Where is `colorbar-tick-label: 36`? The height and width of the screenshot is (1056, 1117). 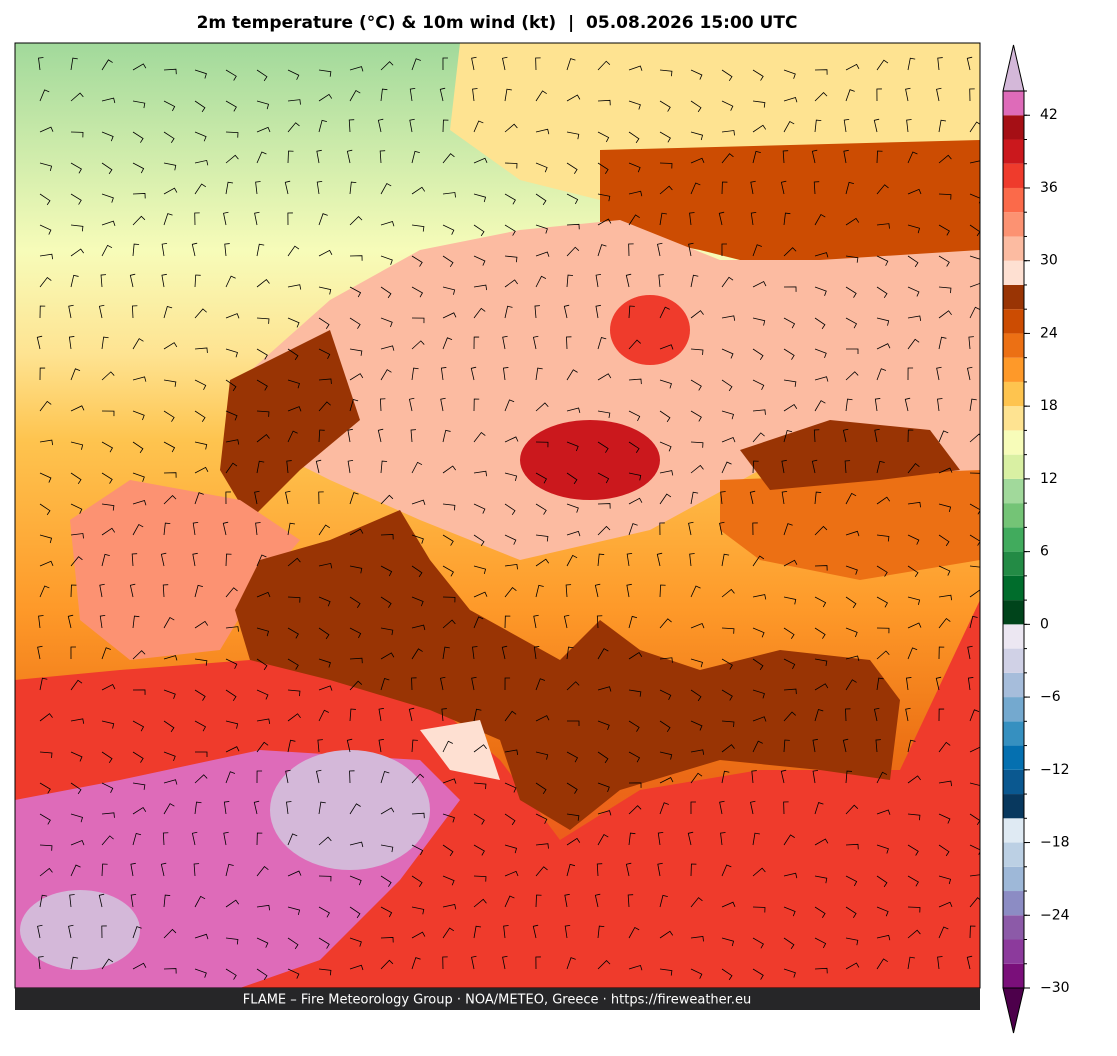
colorbar-tick-label: 36 is located at coordinates (1049, 188).